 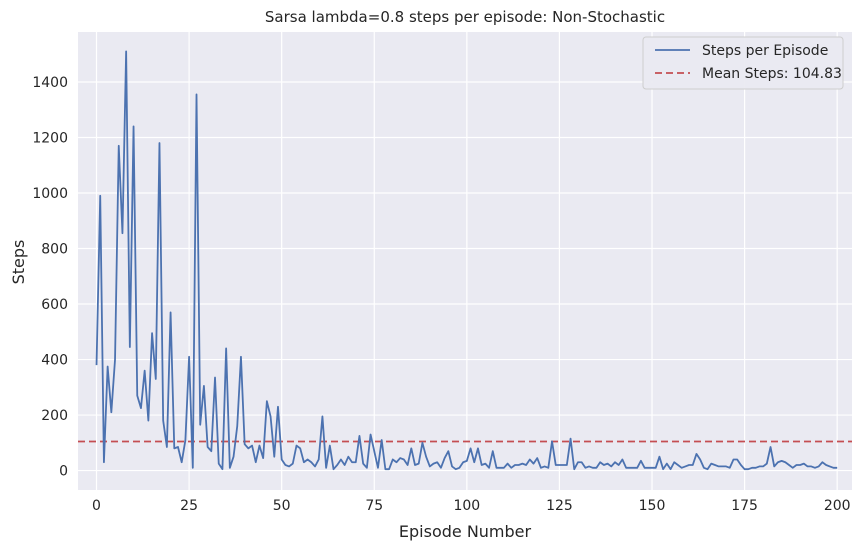 What do you see at coordinates (374, 506) in the screenshot?
I see `x-tick-label: 75` at bounding box center [374, 506].